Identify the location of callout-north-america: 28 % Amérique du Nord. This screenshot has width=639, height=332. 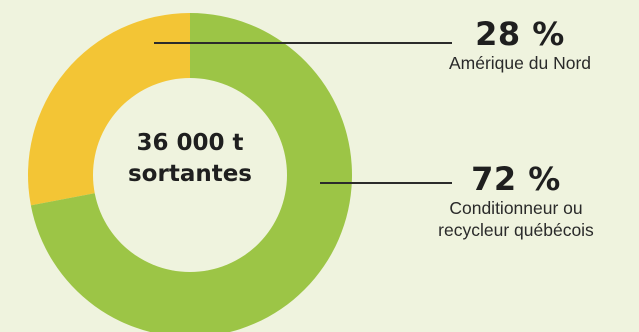
(519, 44).